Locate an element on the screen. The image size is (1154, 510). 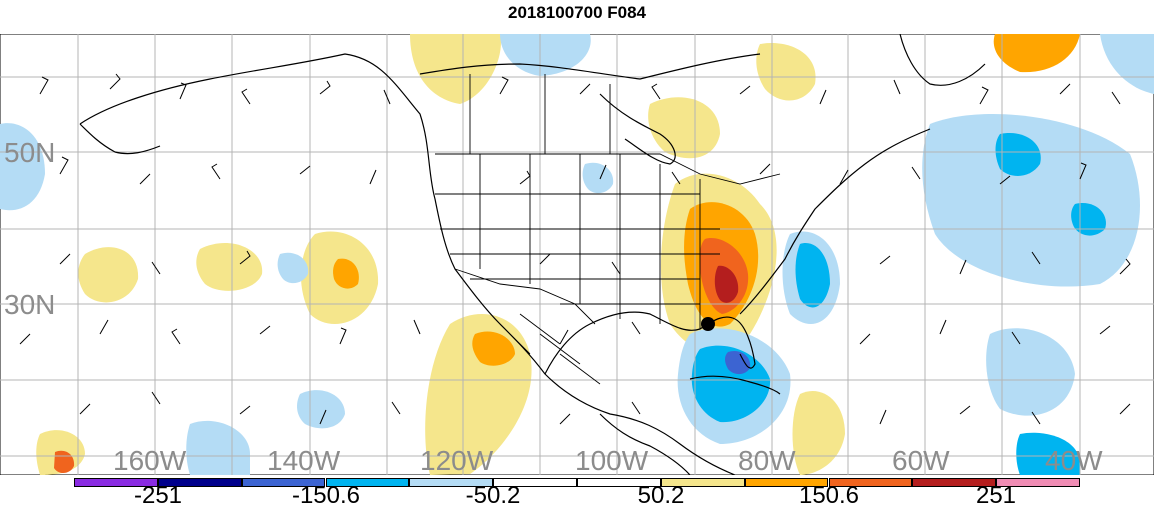
coastline-florida is located at coordinates (745, 343).